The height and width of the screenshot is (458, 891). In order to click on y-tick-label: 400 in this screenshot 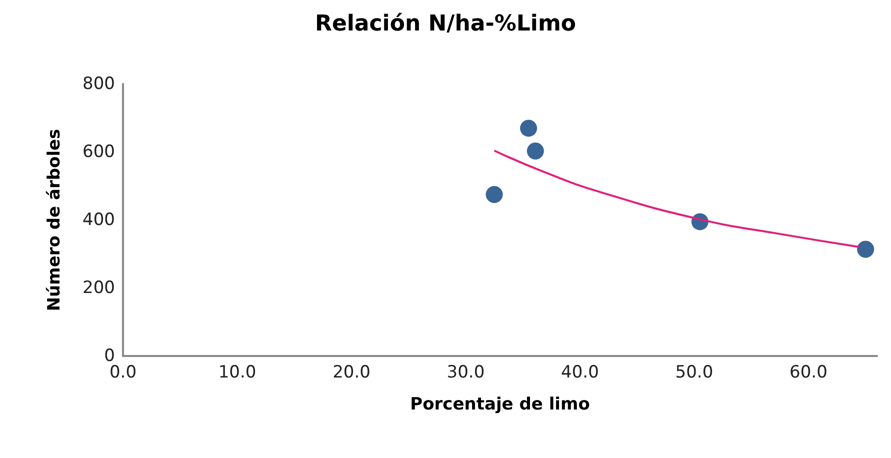, I will do `click(98, 220)`.